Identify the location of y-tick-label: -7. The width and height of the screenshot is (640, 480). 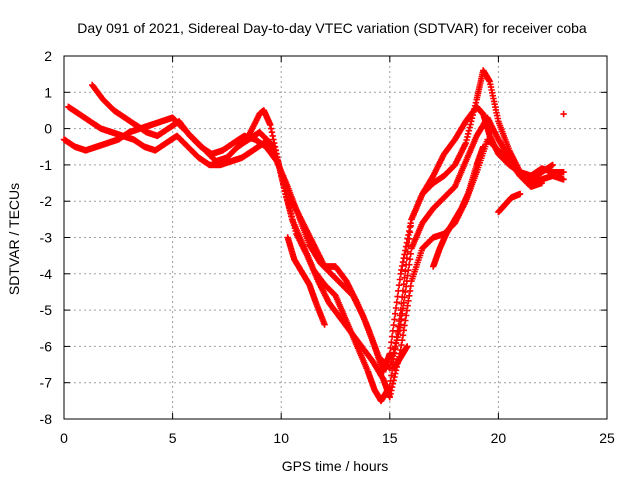
(46, 383).